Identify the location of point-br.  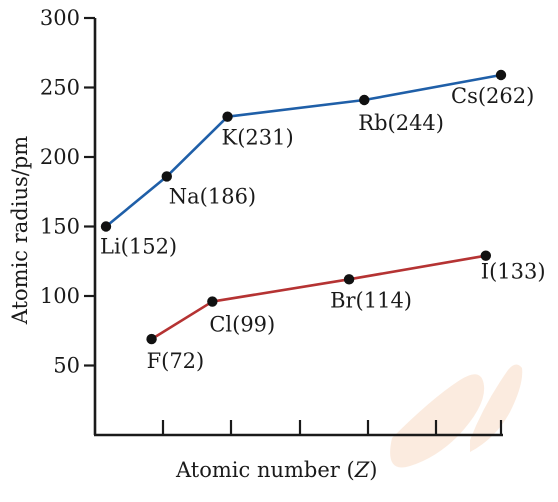
(349, 279).